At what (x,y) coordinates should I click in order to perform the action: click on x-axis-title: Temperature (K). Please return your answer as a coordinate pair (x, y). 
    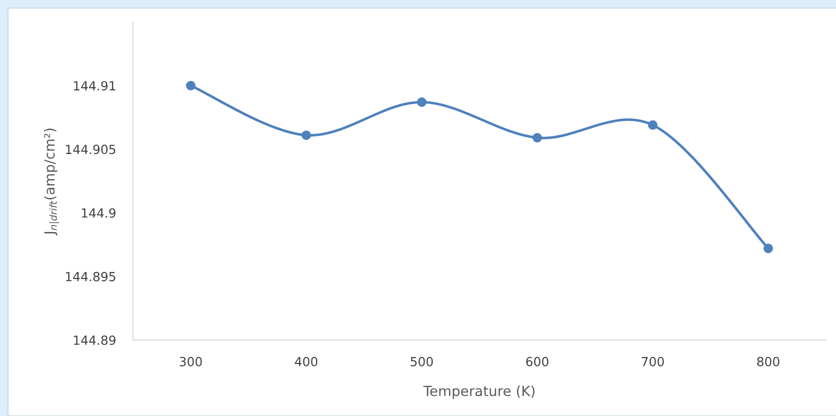
    Looking at the image, I should click on (478, 392).